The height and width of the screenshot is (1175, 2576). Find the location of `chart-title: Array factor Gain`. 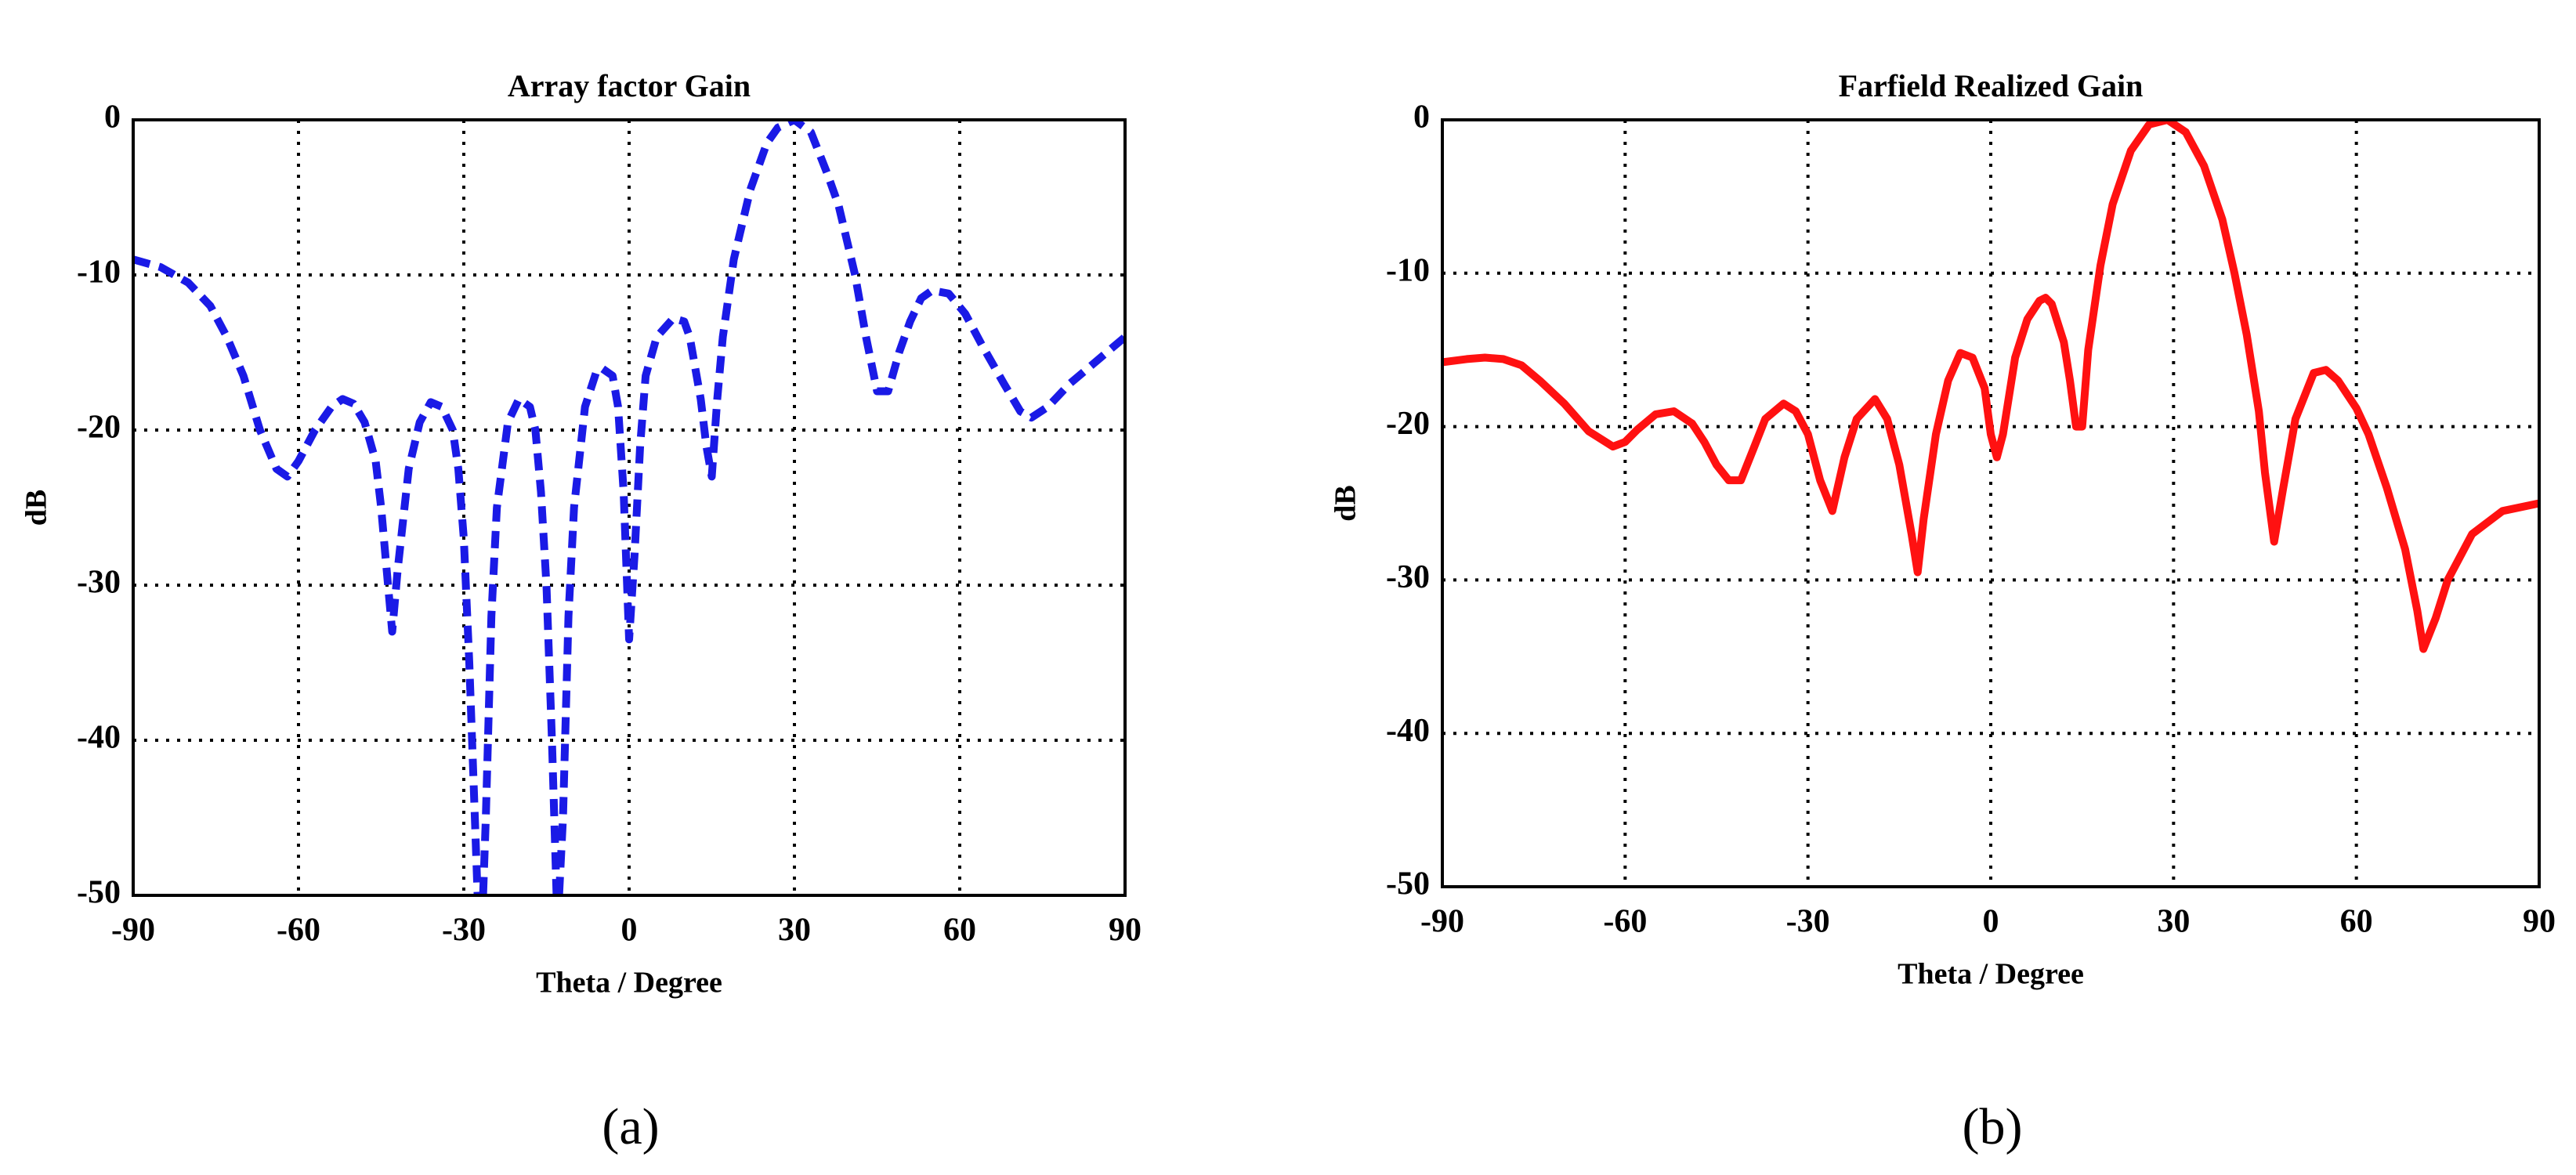

chart-title: Array factor Gain is located at coordinates (629, 86).